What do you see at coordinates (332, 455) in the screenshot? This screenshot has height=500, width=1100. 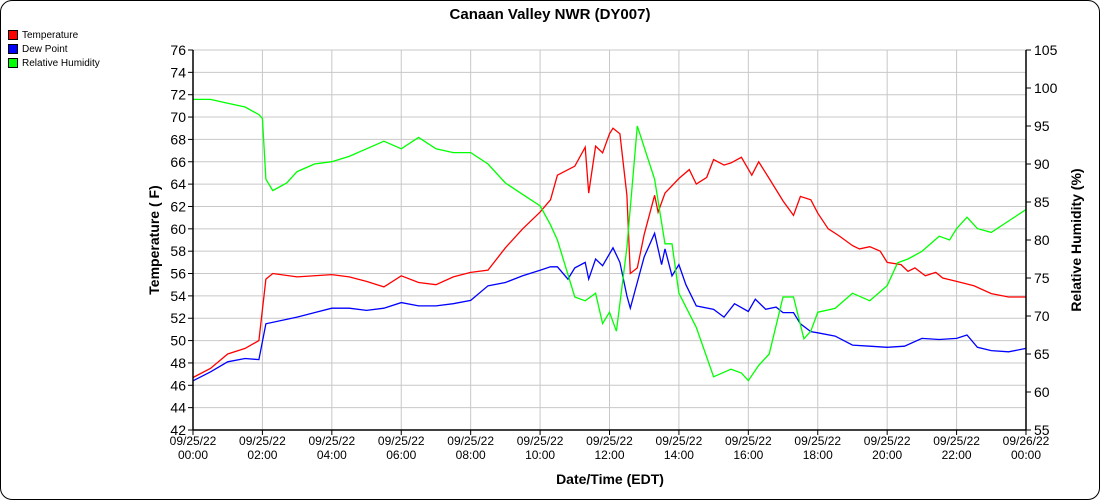 I see `x-tick-time: 04:00` at bounding box center [332, 455].